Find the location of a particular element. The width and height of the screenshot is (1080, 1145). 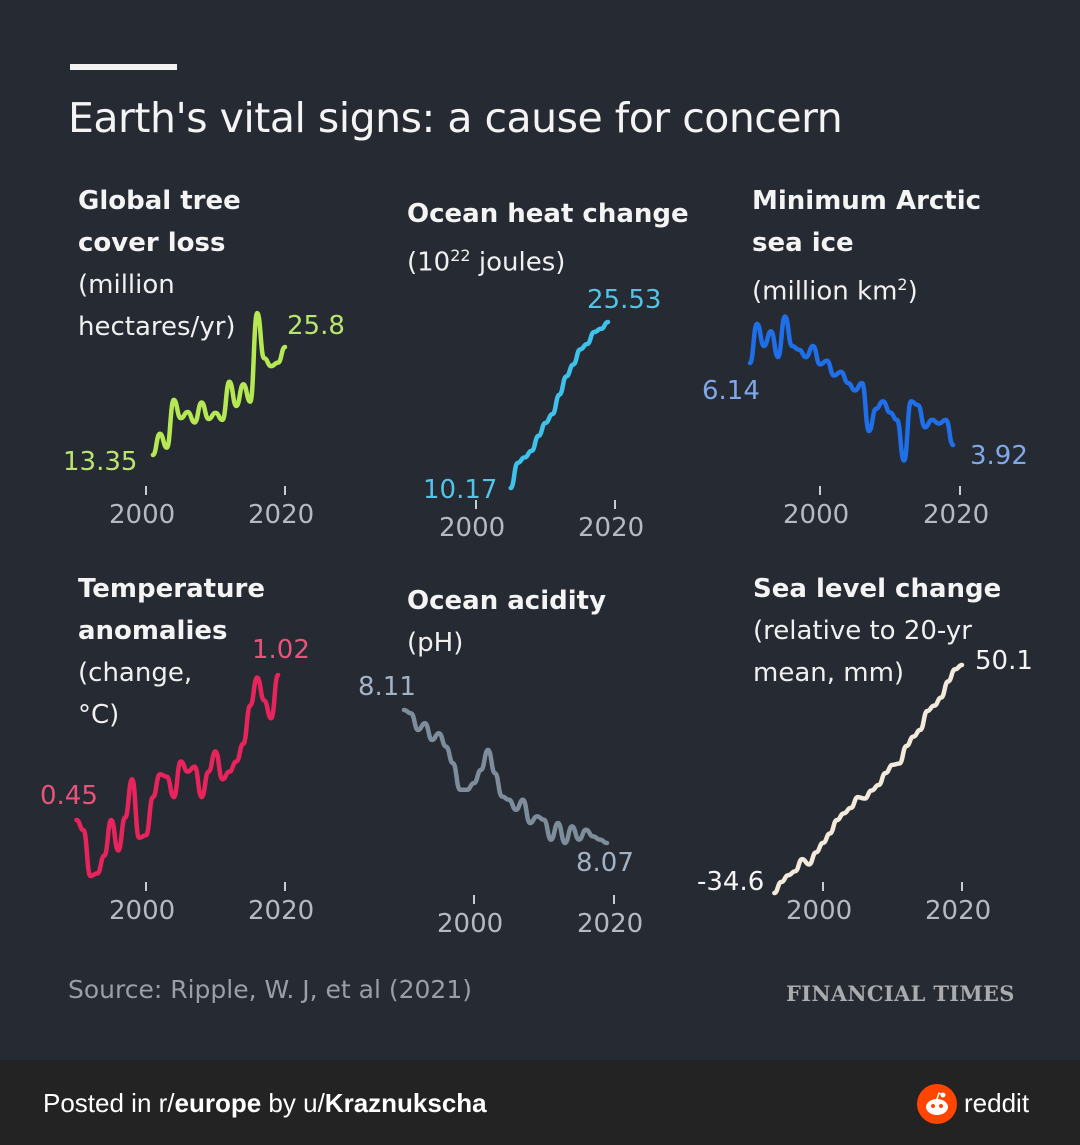

panel-subtitle: (change, is located at coordinates (135, 673).